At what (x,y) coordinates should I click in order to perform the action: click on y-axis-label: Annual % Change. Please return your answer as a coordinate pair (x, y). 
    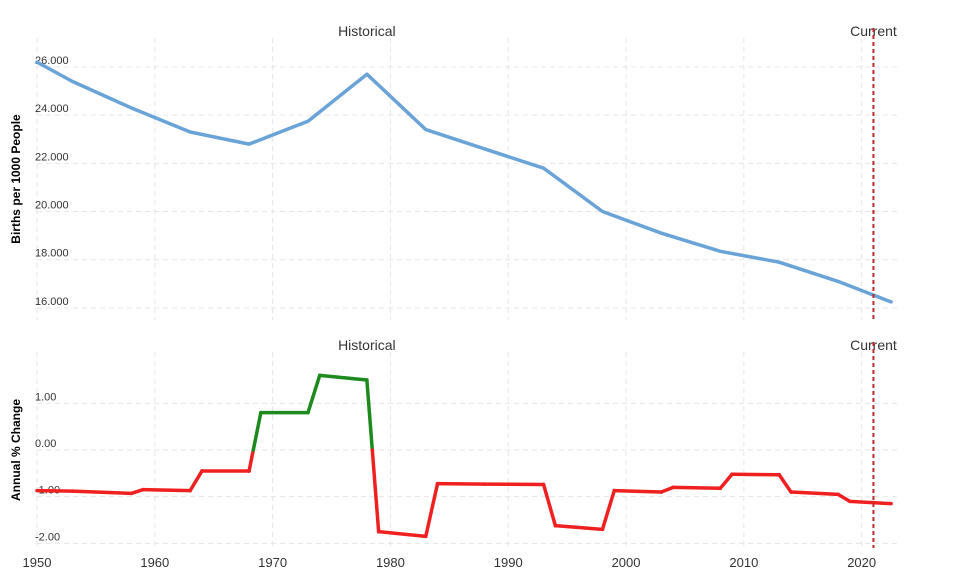
    Looking at the image, I should click on (16, 450).